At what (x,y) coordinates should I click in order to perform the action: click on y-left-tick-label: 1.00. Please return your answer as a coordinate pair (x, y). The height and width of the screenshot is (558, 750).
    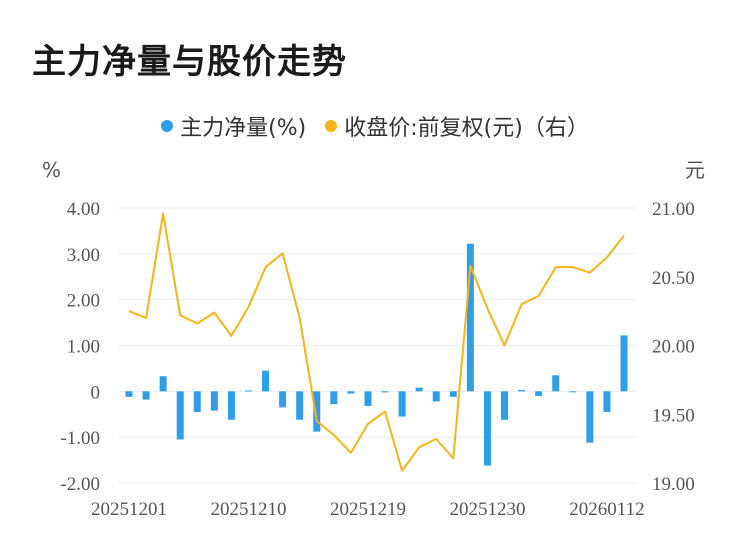
    Looking at the image, I should click on (83, 347).